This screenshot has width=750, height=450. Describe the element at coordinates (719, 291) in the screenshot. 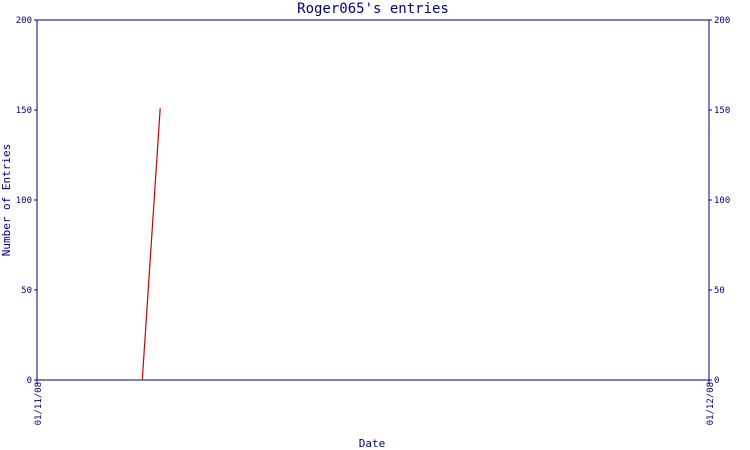

I see `right-y-tick-label: 50` at that location.